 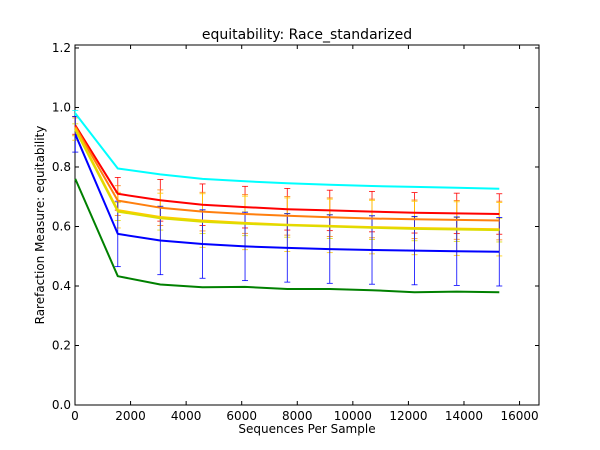 I want to click on x-tick-label: 14000, so click(x=464, y=416).